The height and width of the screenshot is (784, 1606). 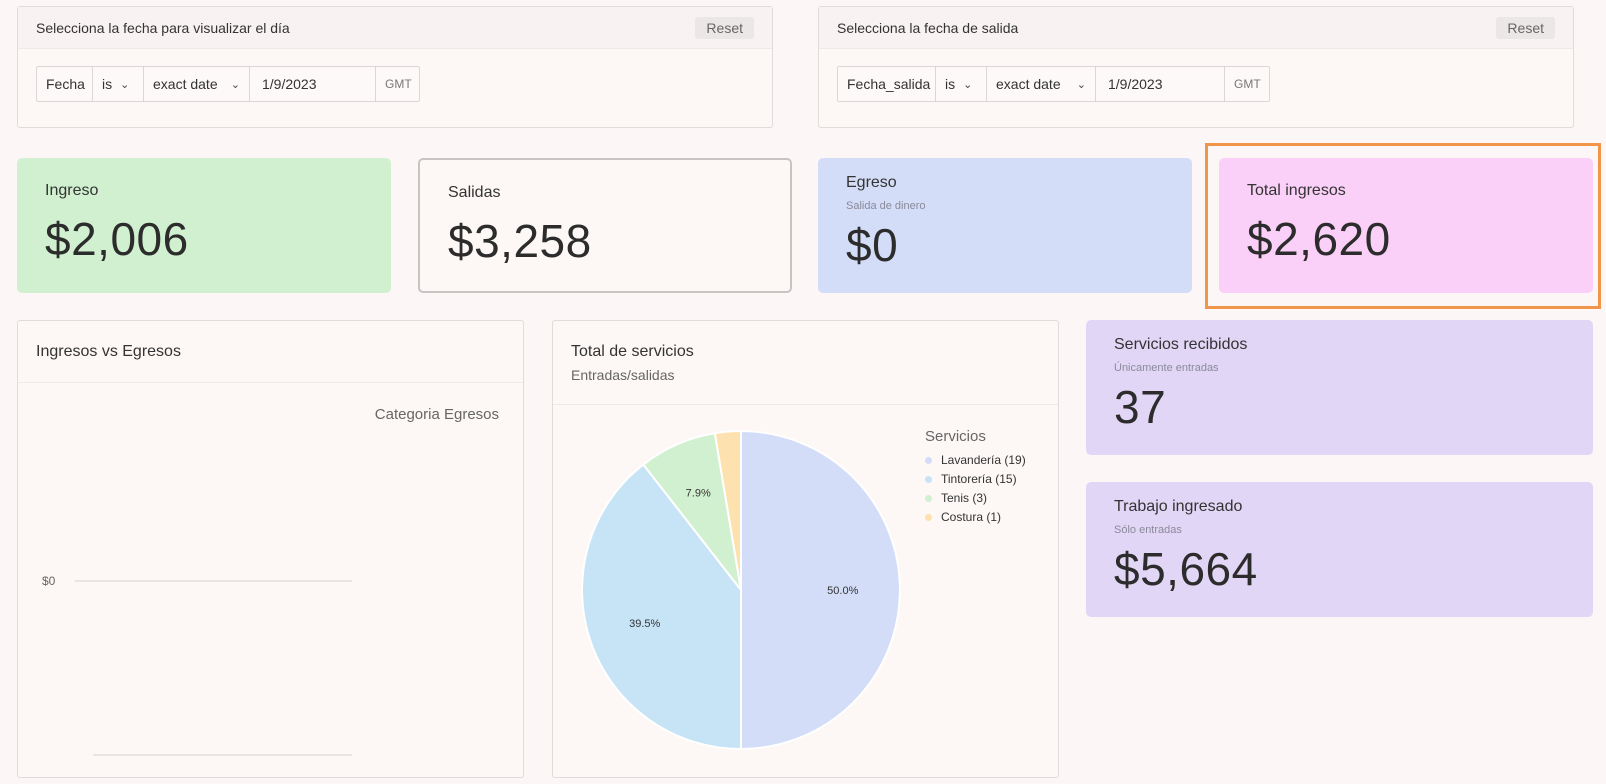 What do you see at coordinates (886, 206) in the screenshot?
I see `kpi-subtitle: Salida de dinero` at bounding box center [886, 206].